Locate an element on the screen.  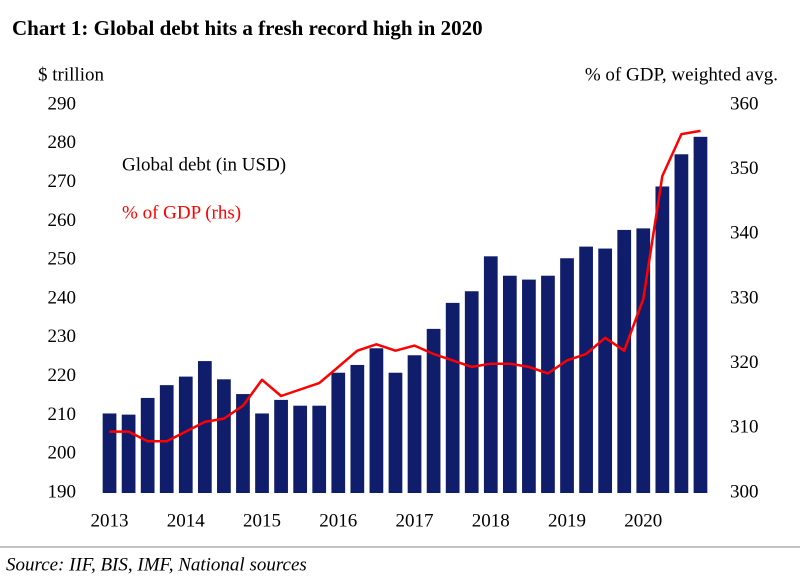
y-tick-label: 200 is located at coordinates (62, 453).